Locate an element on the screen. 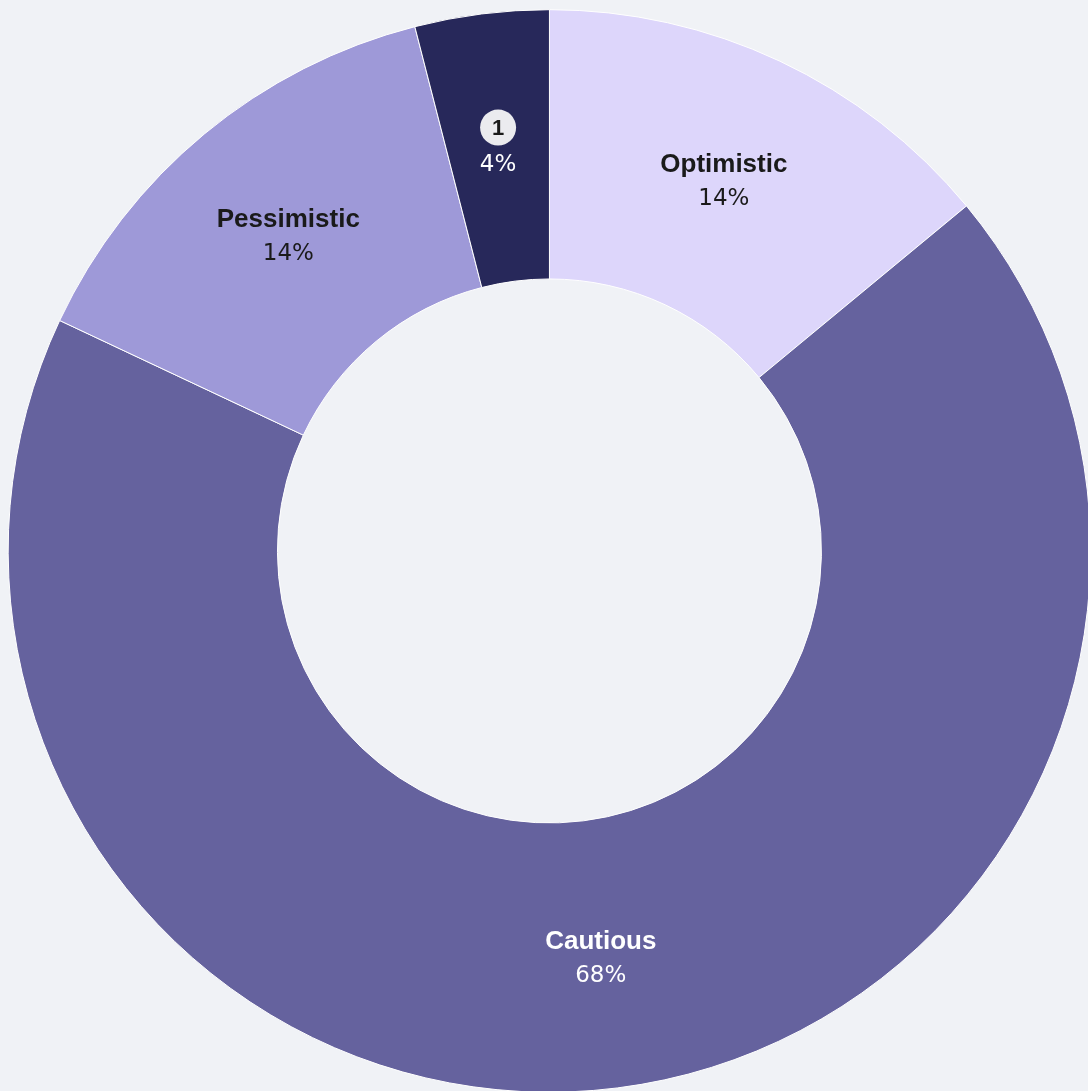  slice-label: Cautious is located at coordinates (601, 940).